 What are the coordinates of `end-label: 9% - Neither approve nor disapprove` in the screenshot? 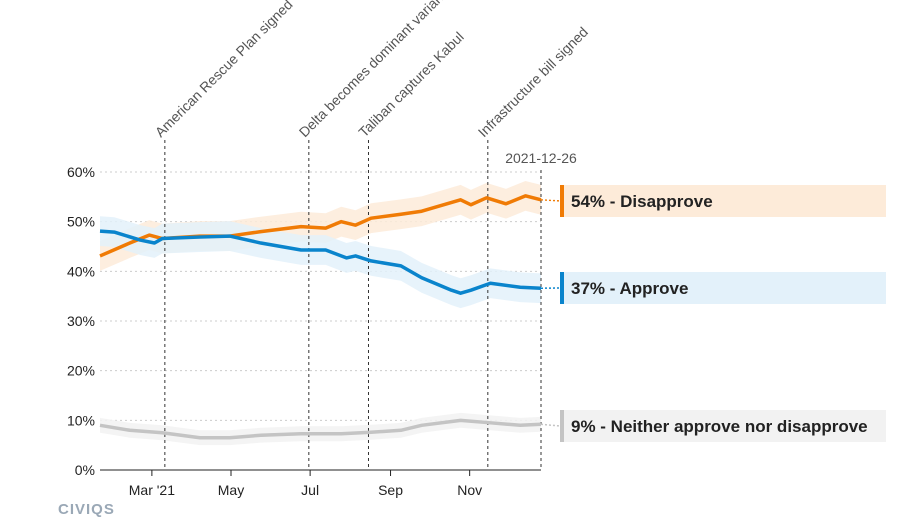 It's located at (719, 426).